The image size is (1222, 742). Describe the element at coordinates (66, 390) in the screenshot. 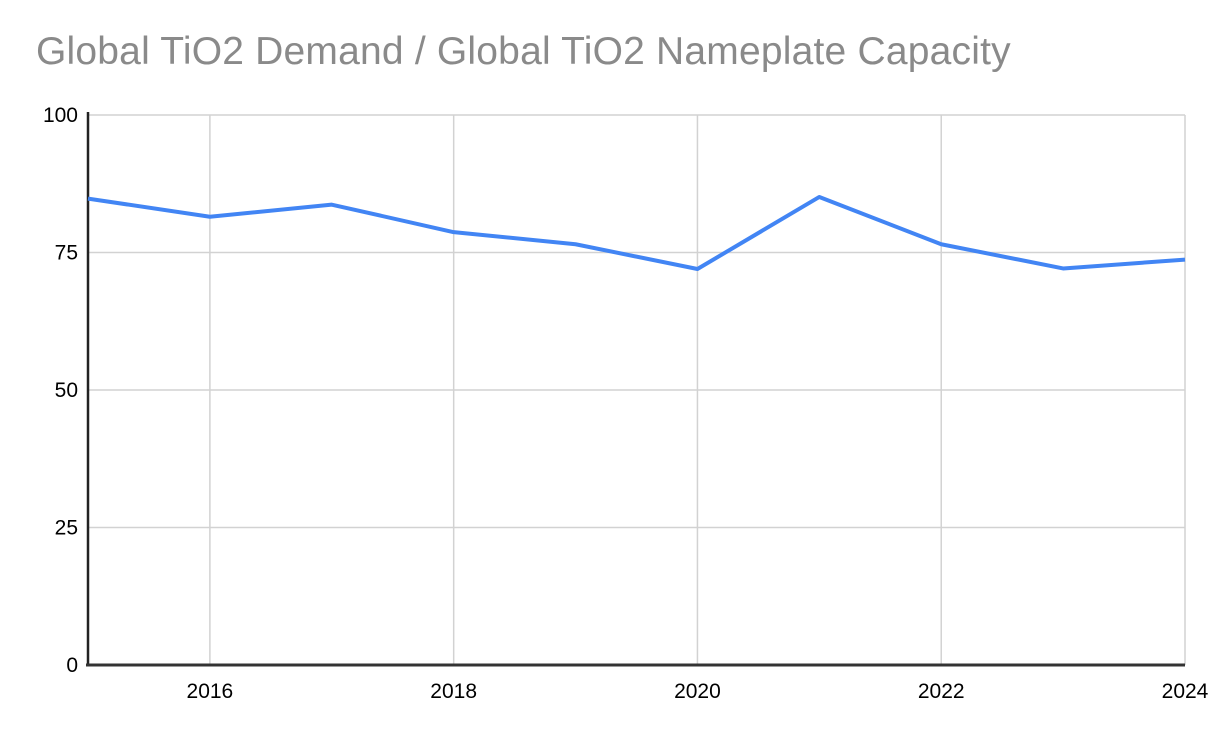

I see `y-tick-label: 50` at that location.